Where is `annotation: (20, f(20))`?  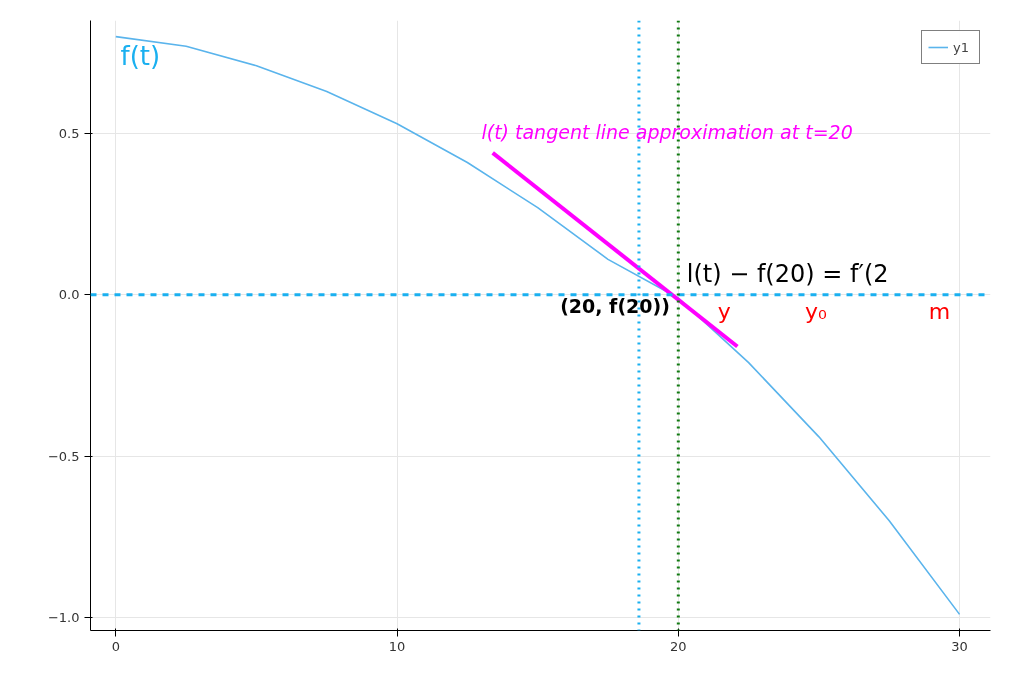
annotation: (20, f(20)) is located at coordinates (615, 305).